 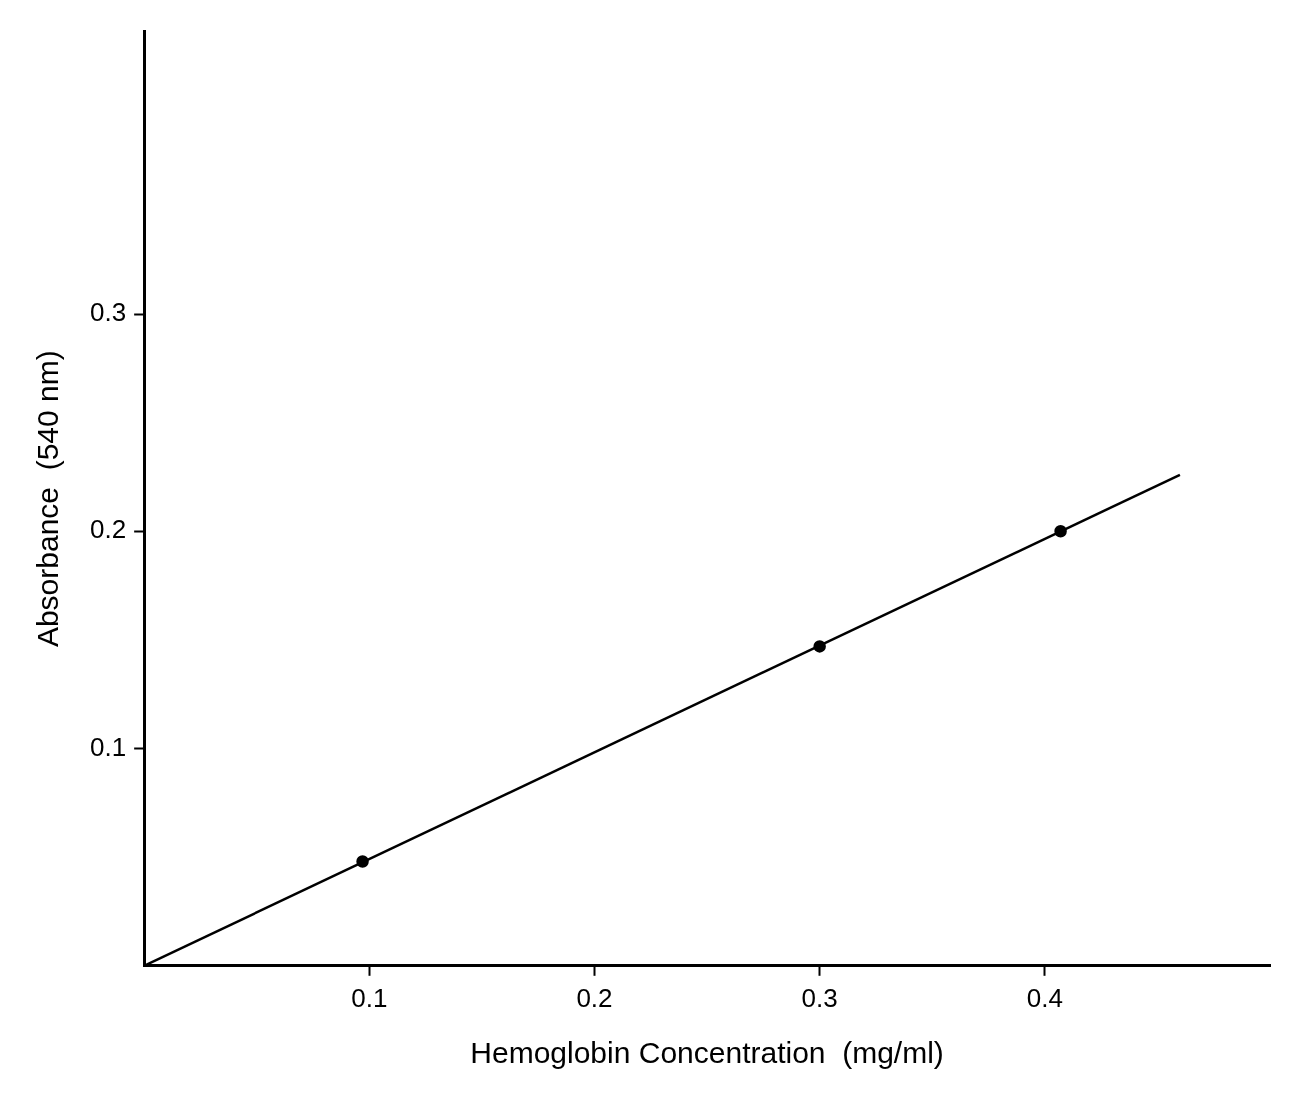 What do you see at coordinates (819, 997) in the screenshot?
I see `x-tick-label: 0.3` at bounding box center [819, 997].